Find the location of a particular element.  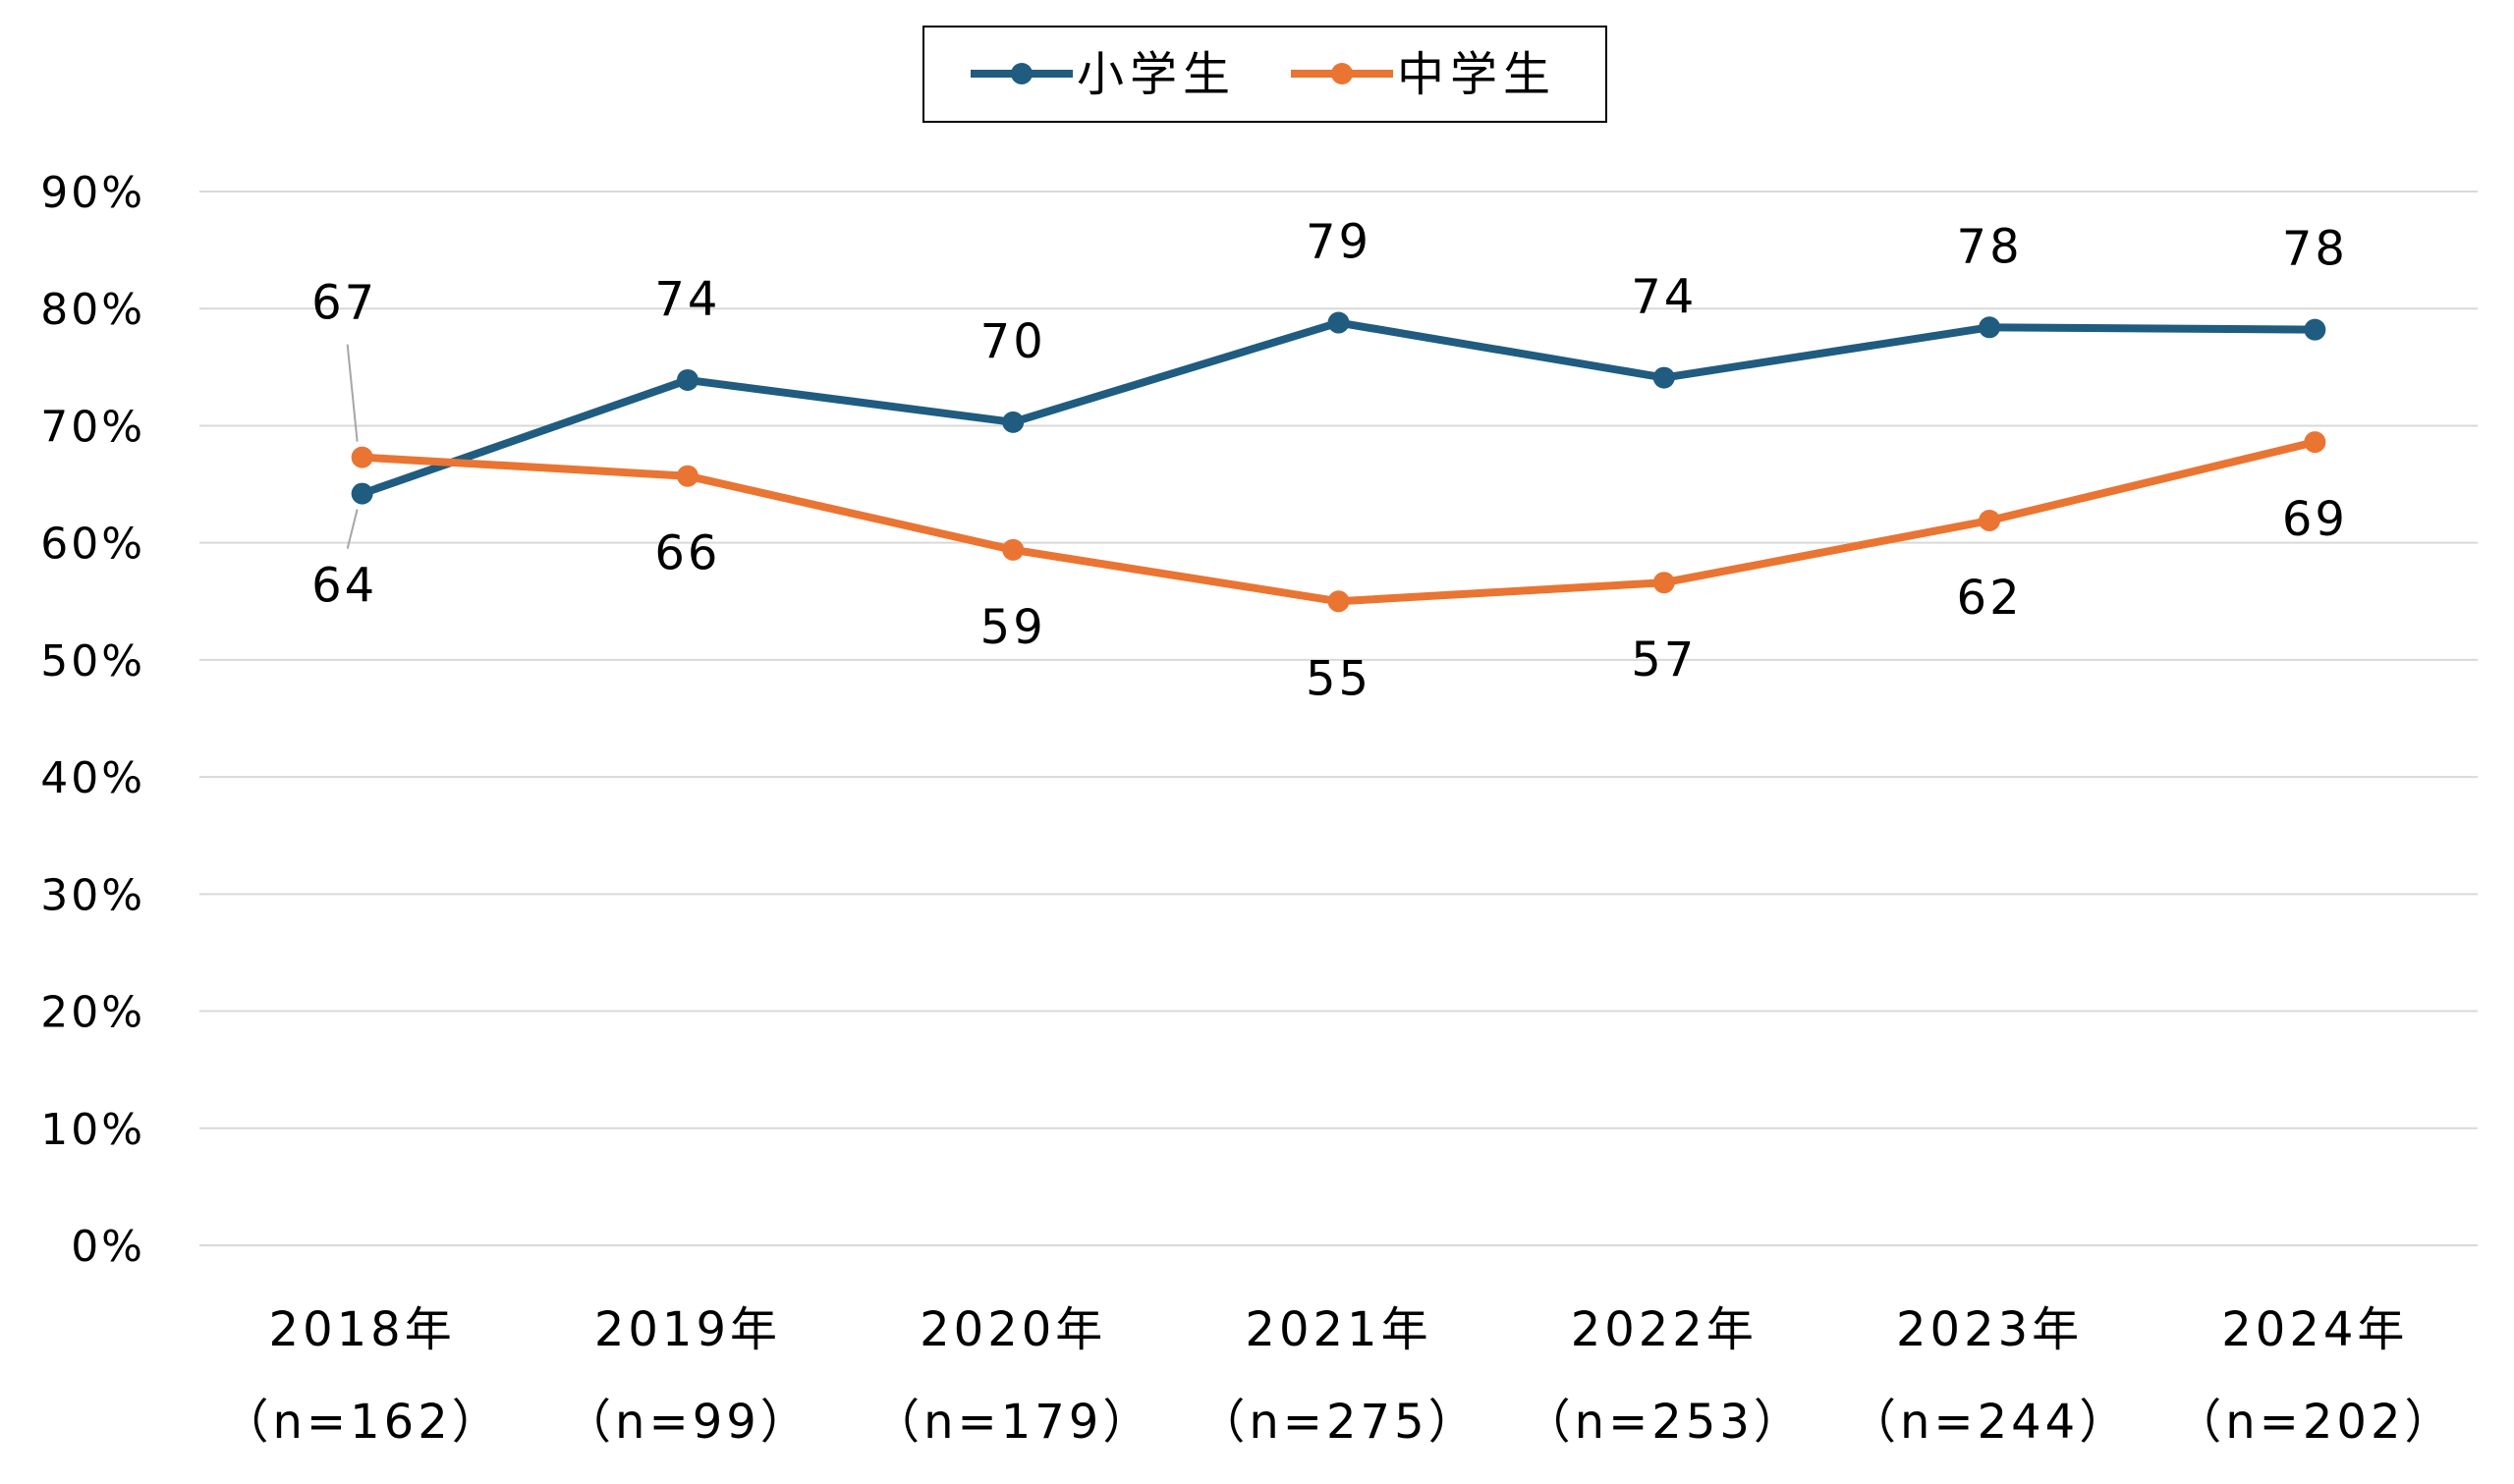

x-tick-label: 2024年 is located at coordinates (2314, 1329).